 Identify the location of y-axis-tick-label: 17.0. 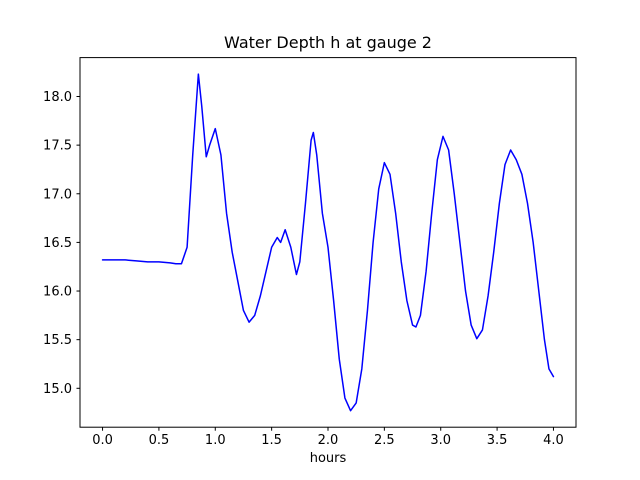
(57, 194).